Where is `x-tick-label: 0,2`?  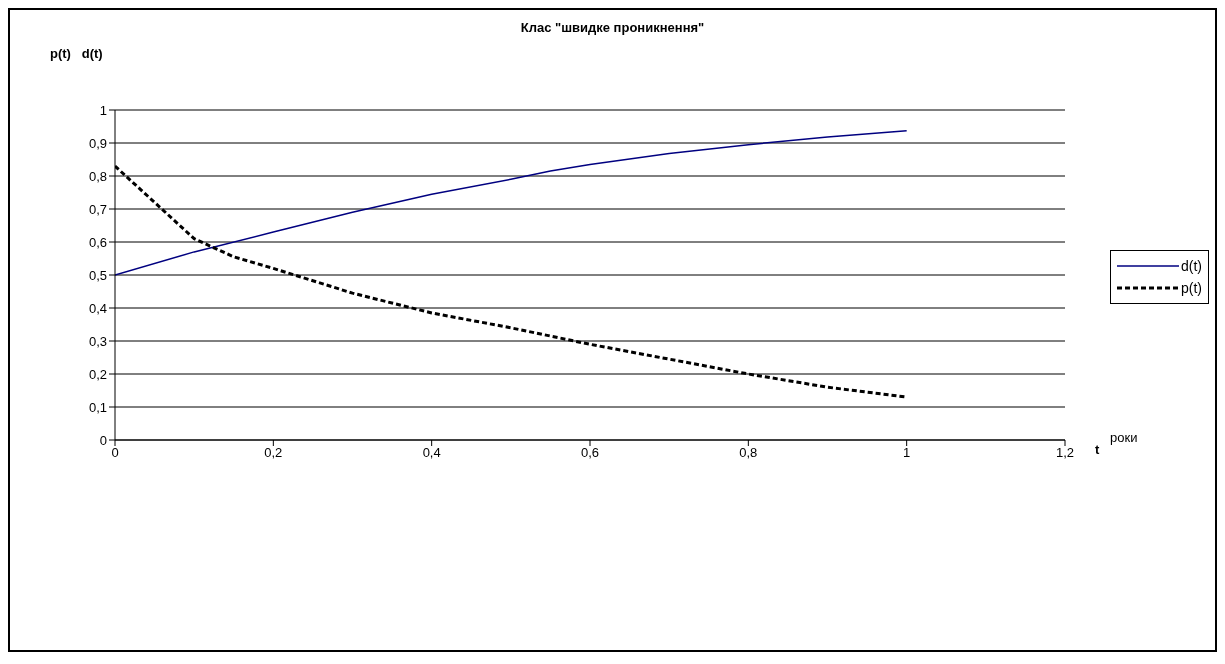
x-tick-label: 0,2 is located at coordinates (273, 453).